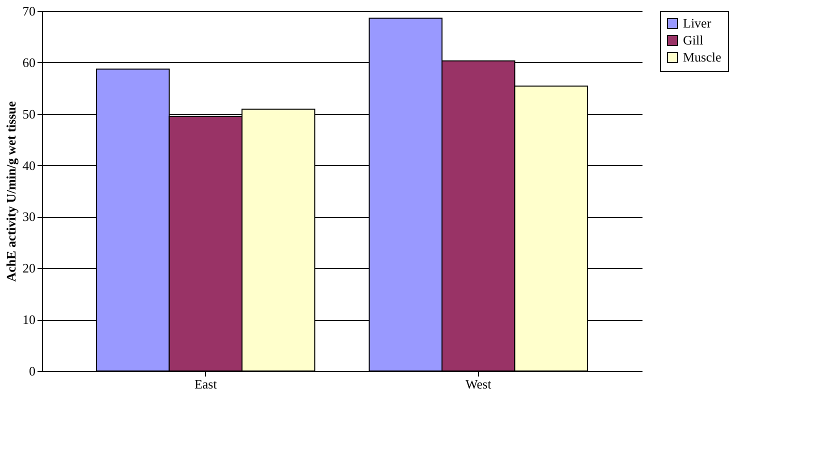 The height and width of the screenshot is (450, 817). What do you see at coordinates (29, 114) in the screenshot?
I see `y-tick-label: 50` at bounding box center [29, 114].